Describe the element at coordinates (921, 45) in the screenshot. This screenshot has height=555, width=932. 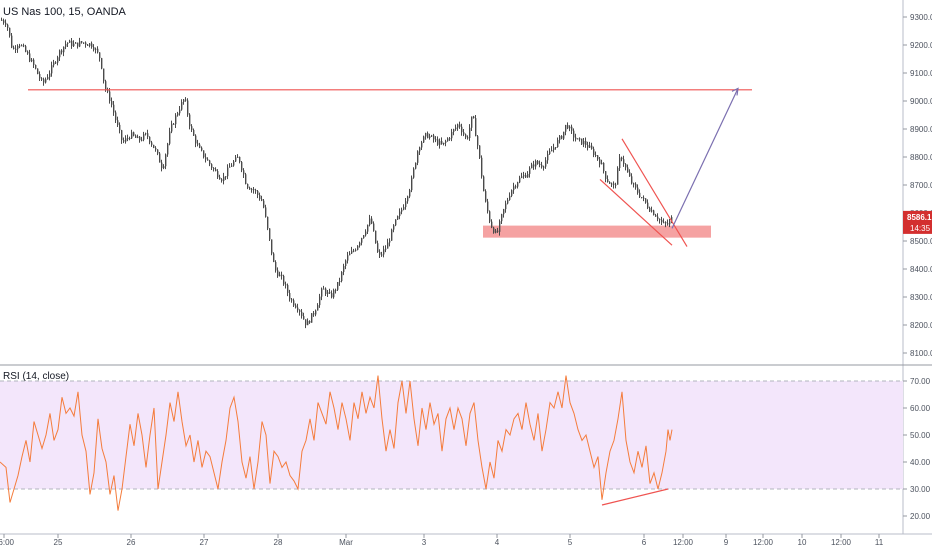
I see `price-tick-label: 9200.0` at that location.